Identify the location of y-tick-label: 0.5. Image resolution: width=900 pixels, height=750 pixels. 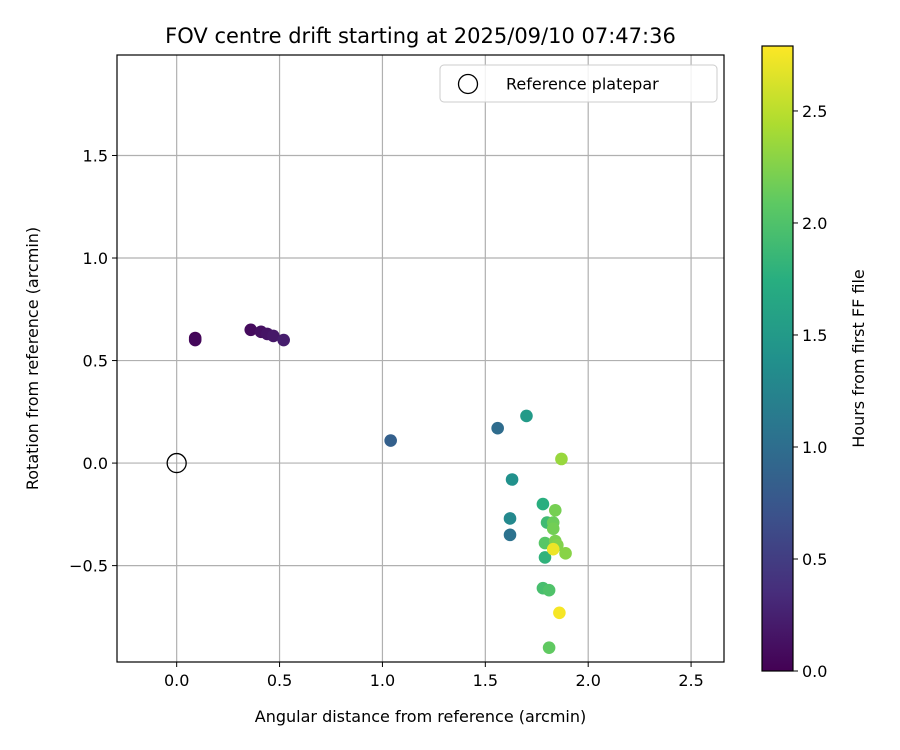
(95, 361).